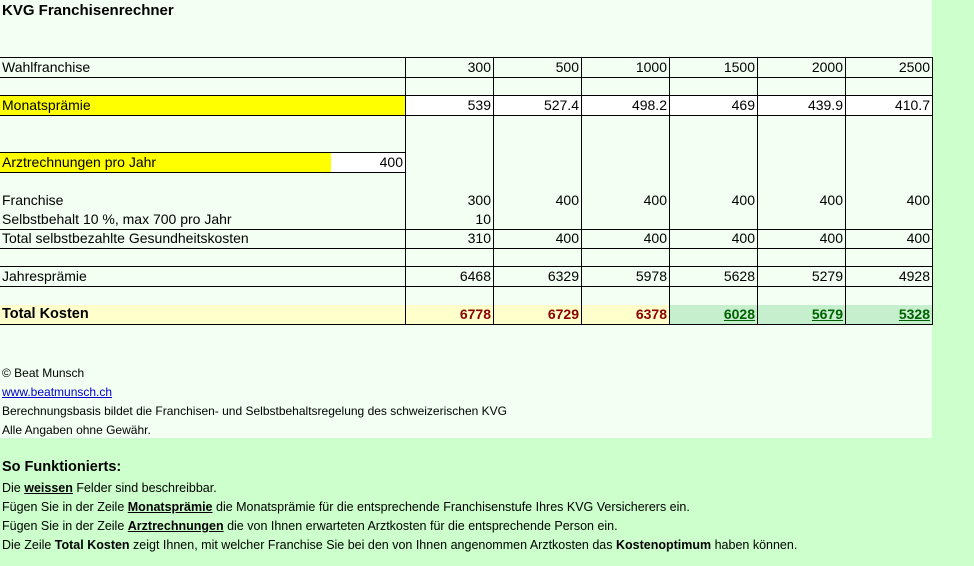  I want to click on wahlfranchise-cell: 2000, so click(827, 67).